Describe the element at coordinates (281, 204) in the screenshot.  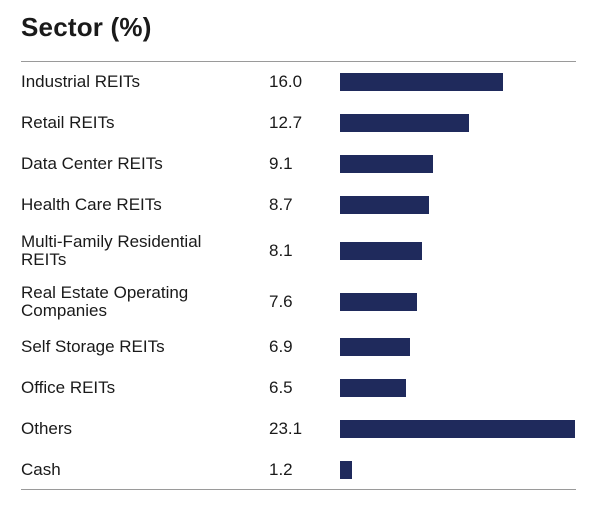
I see `value-label: 8.7` at that location.